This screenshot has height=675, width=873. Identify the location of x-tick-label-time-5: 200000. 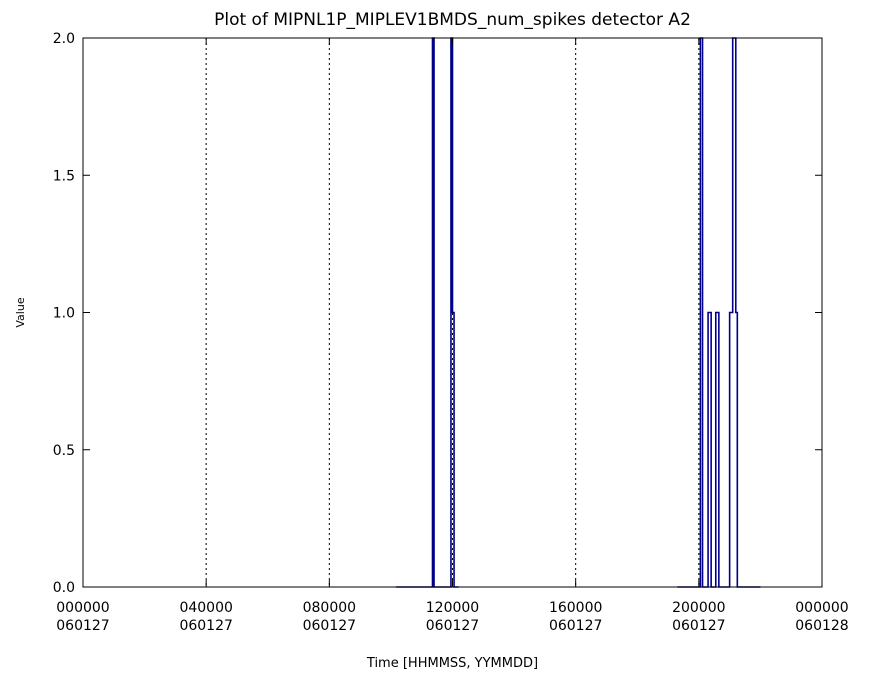
(698, 608).